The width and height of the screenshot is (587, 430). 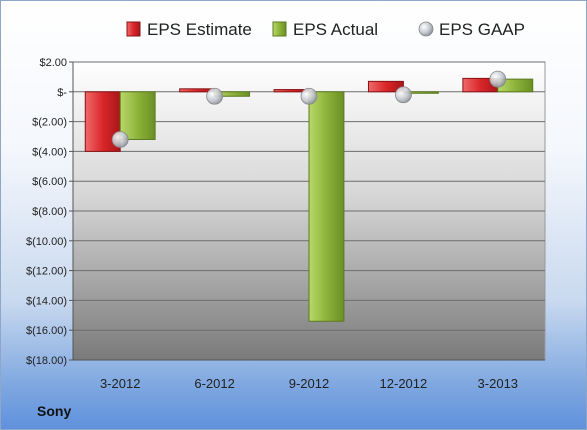 What do you see at coordinates (49, 182) in the screenshot?
I see `y-tick-label: $(6.00)` at bounding box center [49, 182].